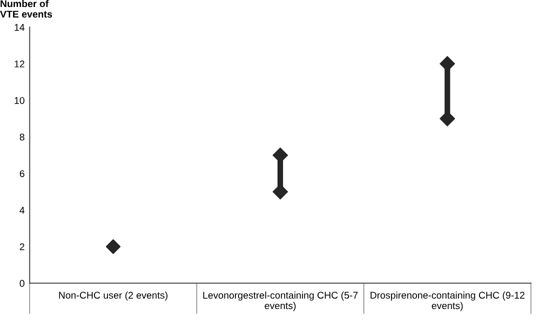  I want to click on y-tick-label: 8, so click(22, 137).